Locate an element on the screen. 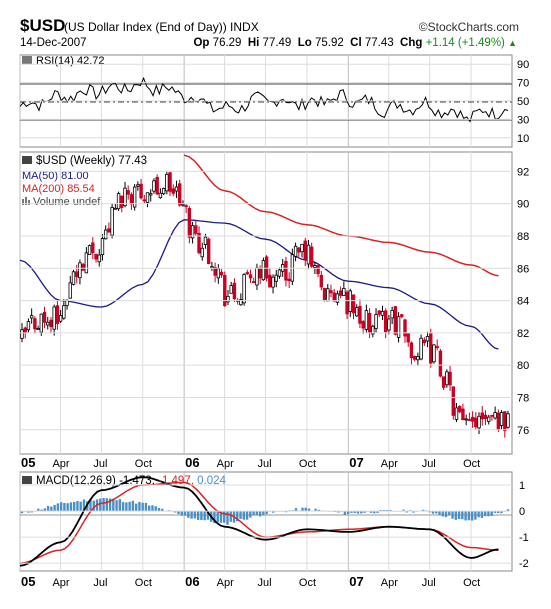 This screenshot has height=609, width=551. histogram-value: 0.024 is located at coordinates (211, 481).